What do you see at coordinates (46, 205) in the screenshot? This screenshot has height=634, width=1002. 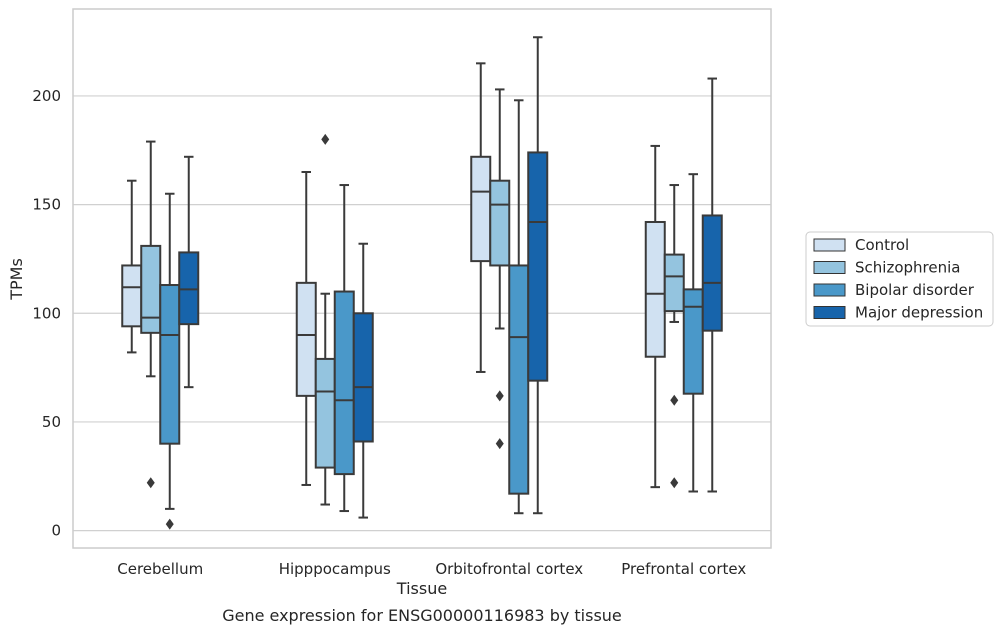 I see `y-tick-label: 150` at bounding box center [46, 205].